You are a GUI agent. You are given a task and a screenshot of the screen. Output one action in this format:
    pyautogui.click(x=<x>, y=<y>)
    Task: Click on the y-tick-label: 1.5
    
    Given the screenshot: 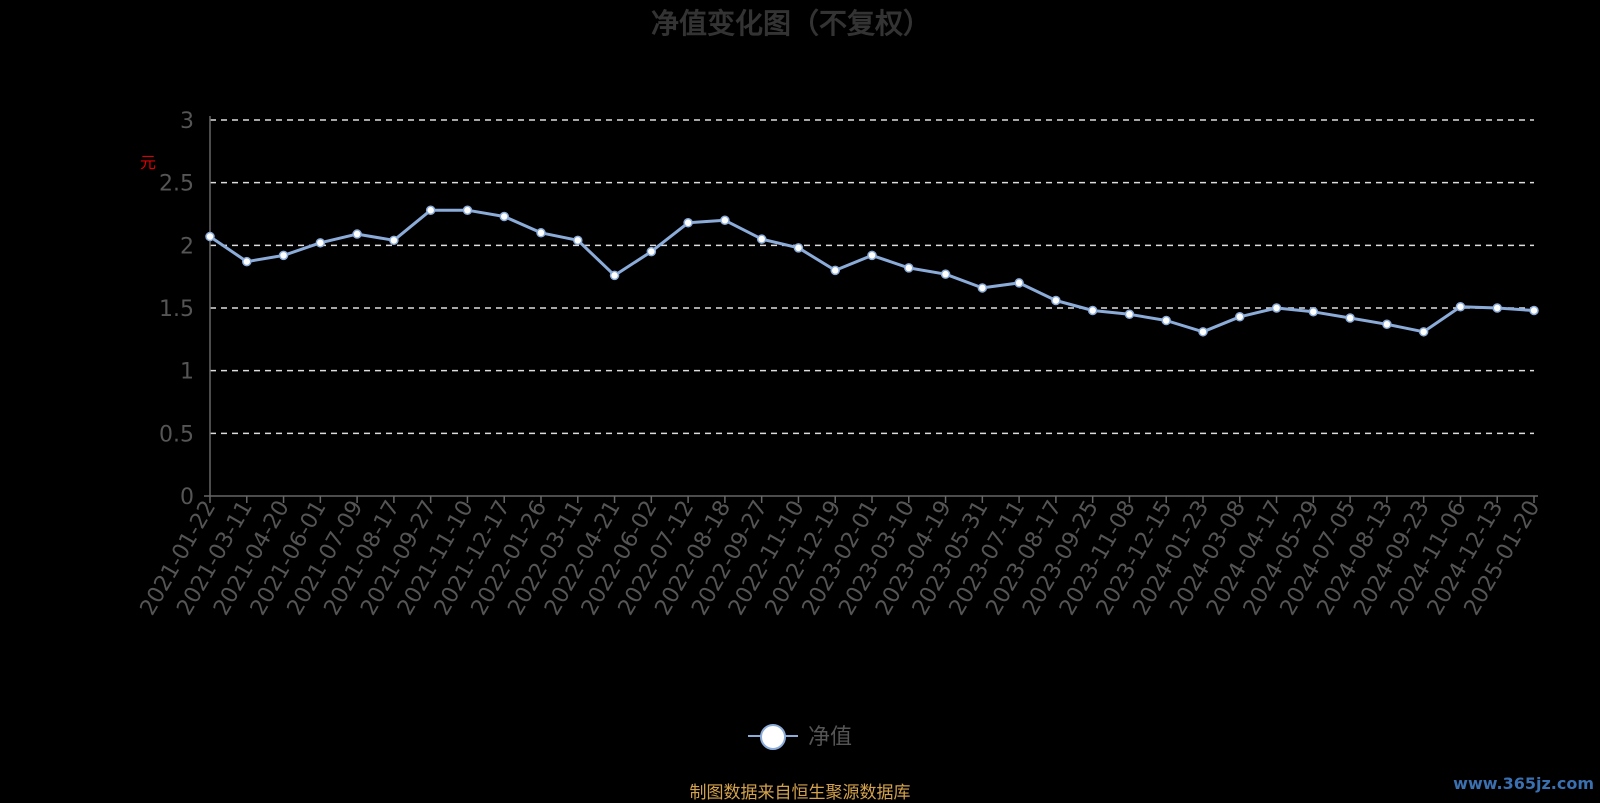 What is the action you would take?
    pyautogui.click(x=176, y=309)
    